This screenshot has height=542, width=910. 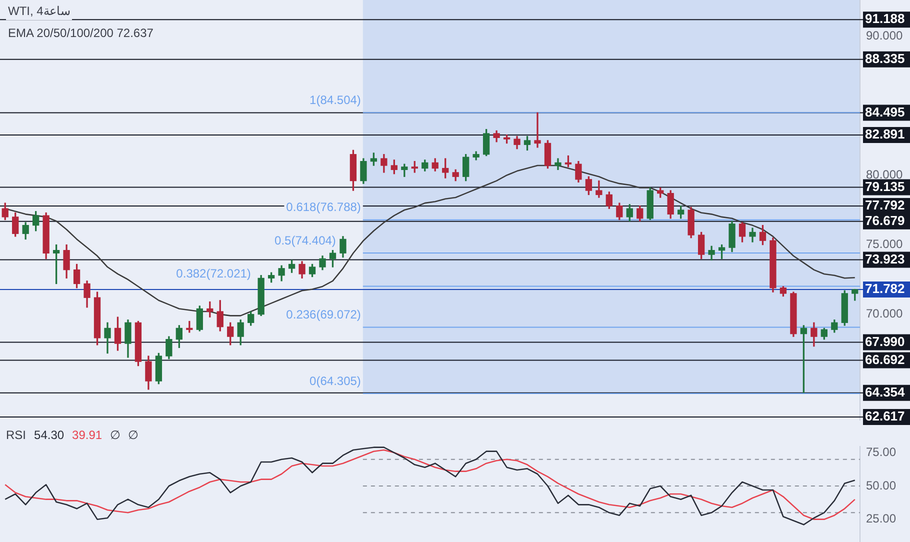 What do you see at coordinates (885, 341) in the screenshot?
I see `ref-line-label: 67.990` at bounding box center [885, 341].